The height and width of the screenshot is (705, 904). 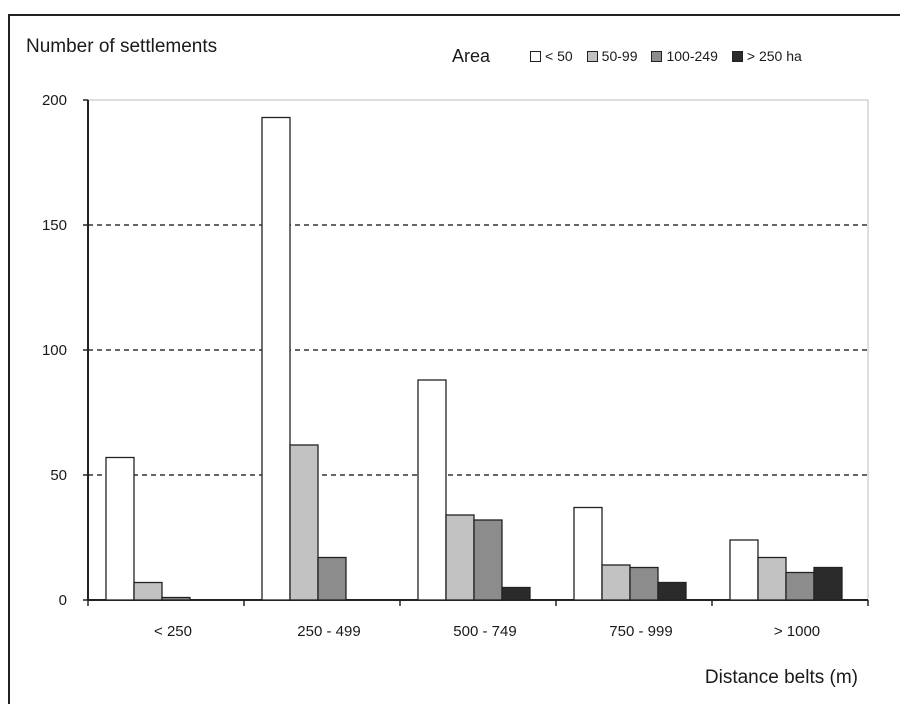 What do you see at coordinates (173, 631) in the screenshot?
I see `x-tick-label: < 250` at bounding box center [173, 631].